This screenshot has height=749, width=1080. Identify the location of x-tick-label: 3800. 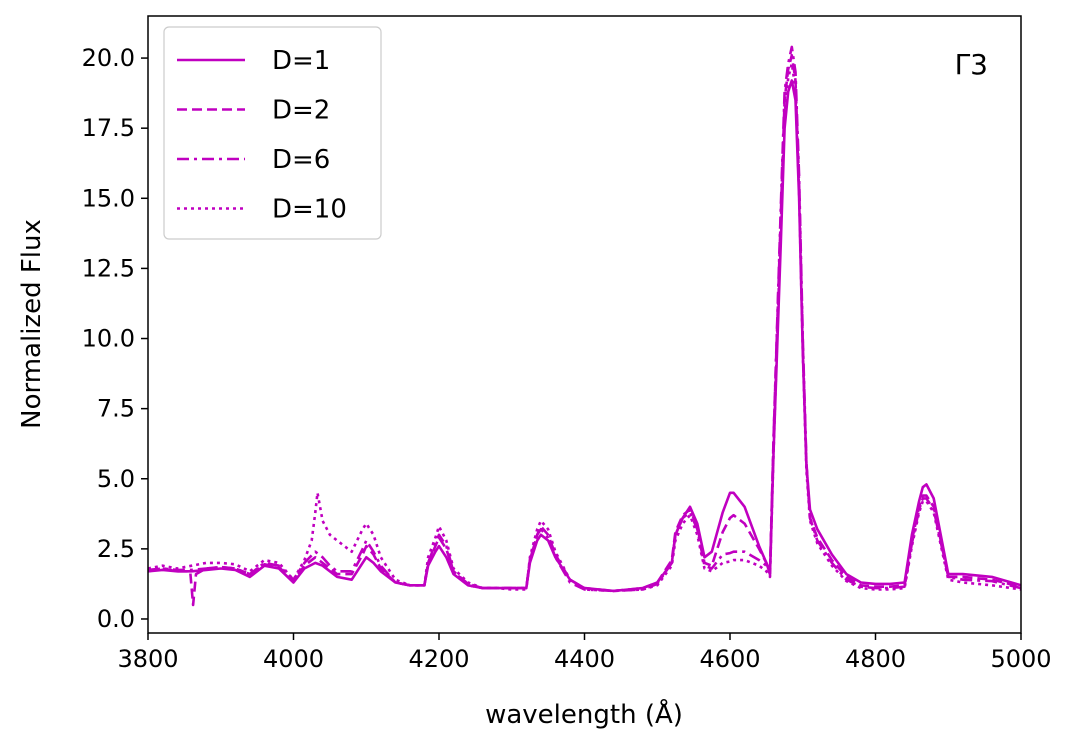
(147, 659).